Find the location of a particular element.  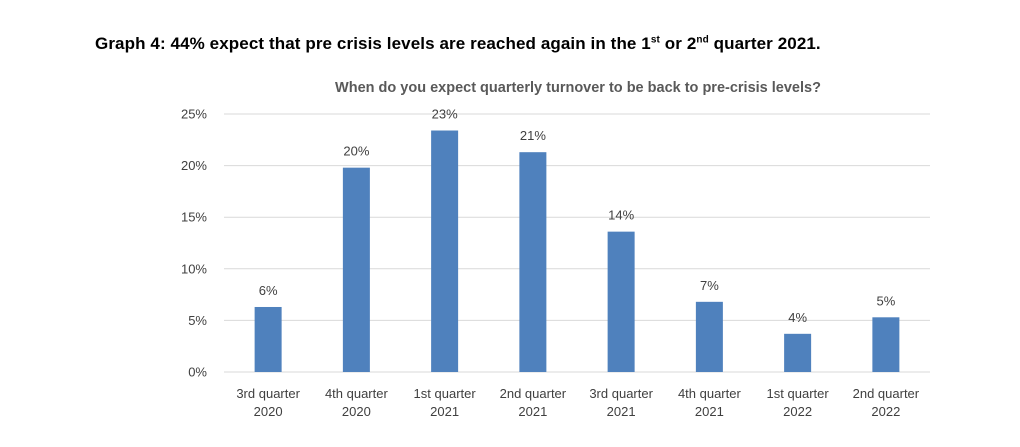

caption-superscript-1: st is located at coordinates (655, 40).